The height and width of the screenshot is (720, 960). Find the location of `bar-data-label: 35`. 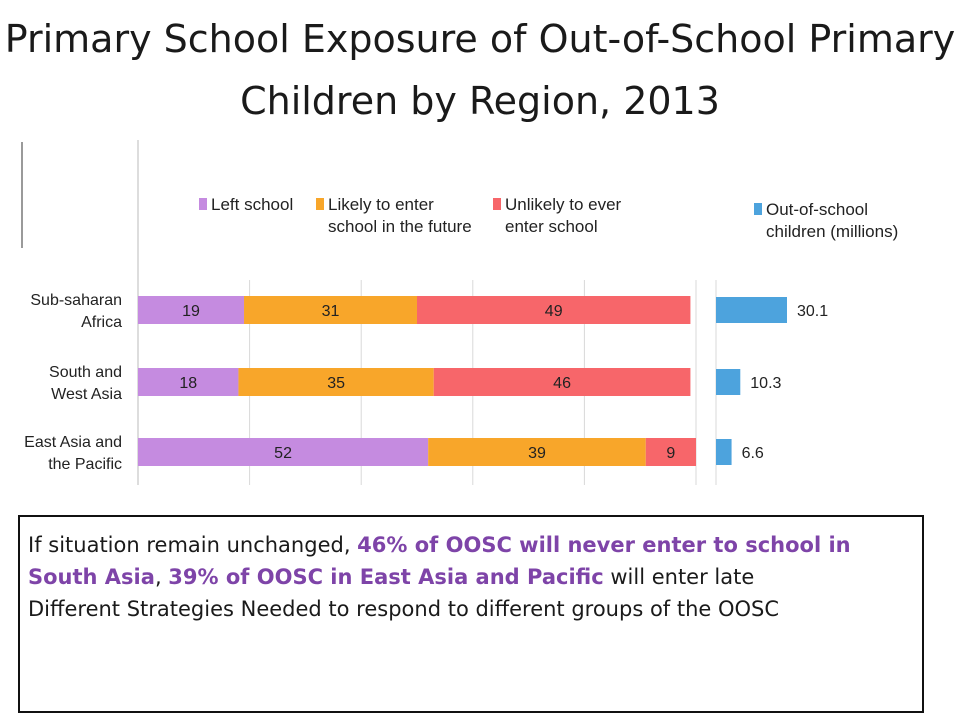

bar-data-label: 35 is located at coordinates (336, 383).